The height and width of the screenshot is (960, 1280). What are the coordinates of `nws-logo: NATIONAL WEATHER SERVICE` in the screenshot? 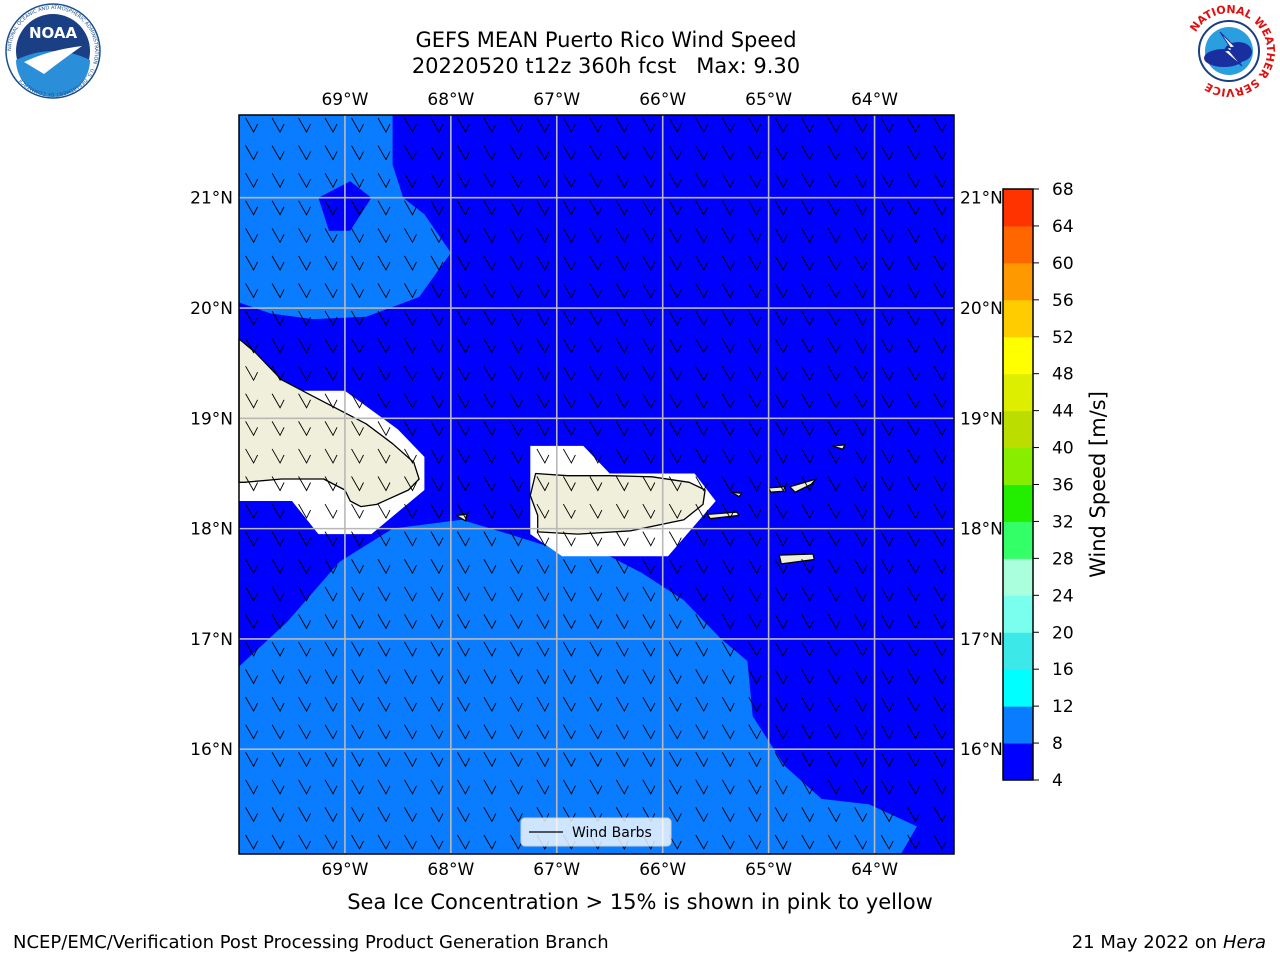 It's located at (1230, 51).